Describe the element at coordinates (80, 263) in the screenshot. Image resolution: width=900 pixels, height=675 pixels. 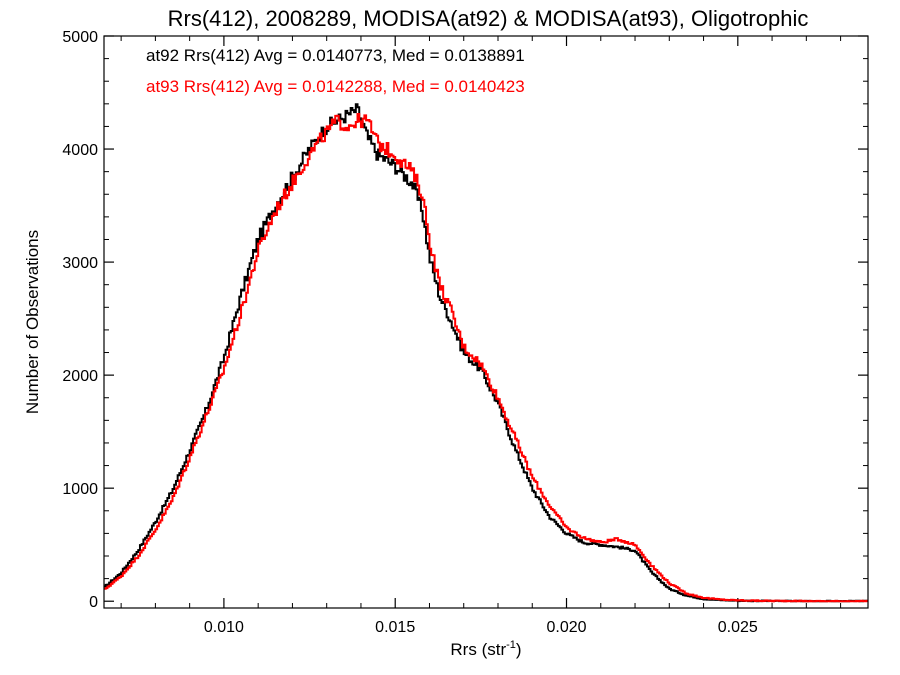
I see `y-tick-label: 3000` at that location.